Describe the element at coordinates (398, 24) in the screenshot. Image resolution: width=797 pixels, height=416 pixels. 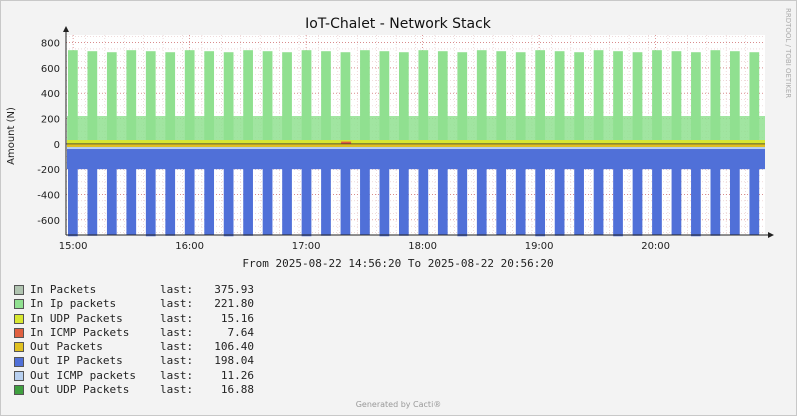
I see `chart-title: IoT-Chalet - Network Stack` at that location.